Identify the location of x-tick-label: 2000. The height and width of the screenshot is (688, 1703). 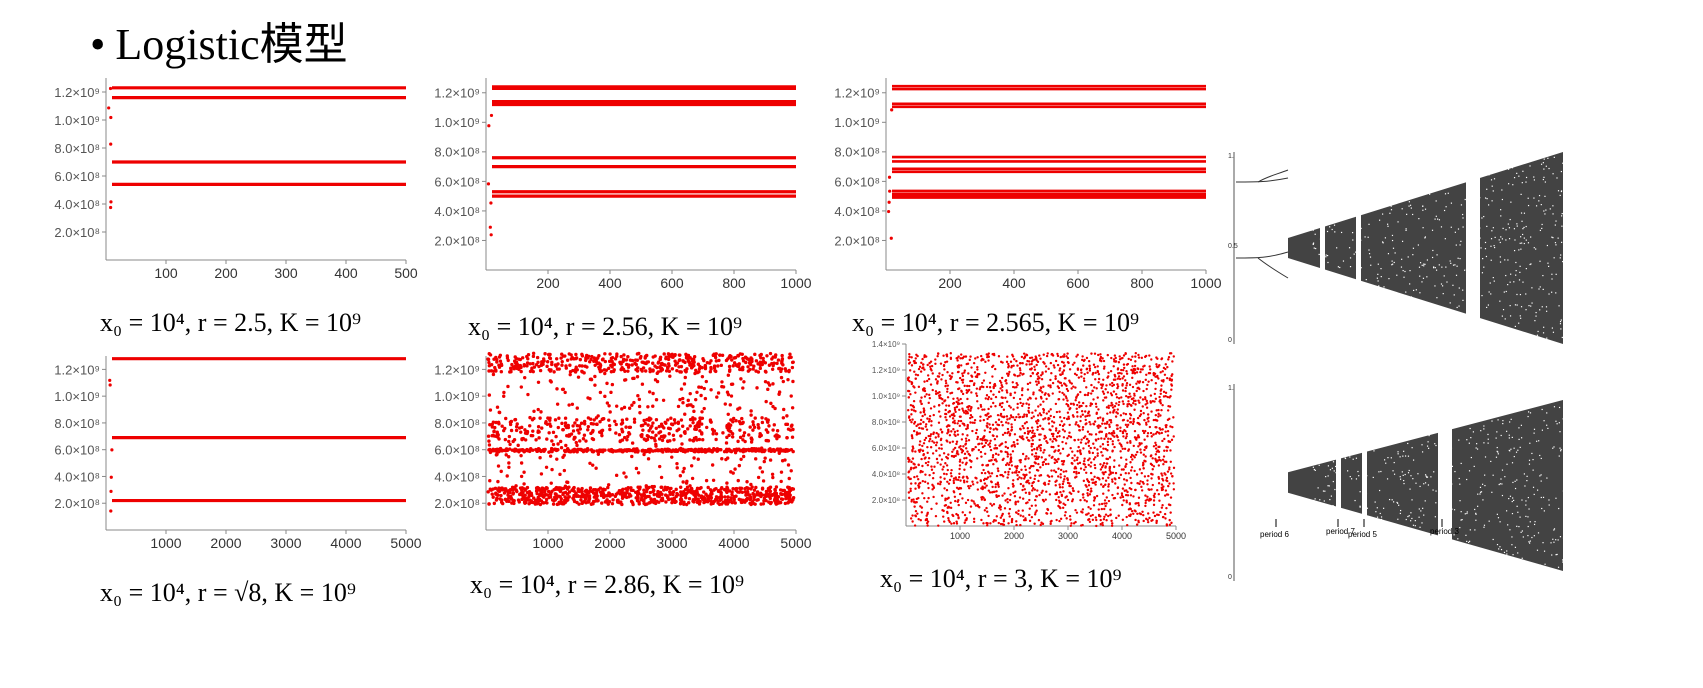
(1014, 536).